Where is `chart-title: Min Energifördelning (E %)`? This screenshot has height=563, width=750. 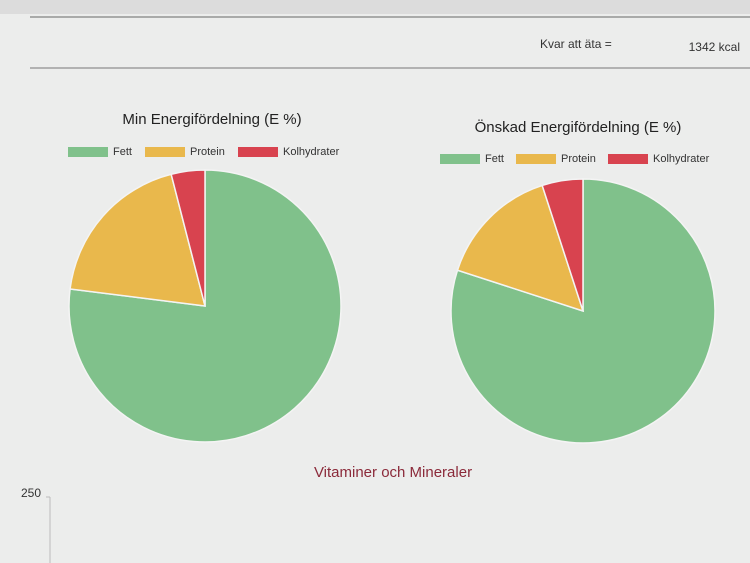
chart-title: Min Energifördelning (E %) is located at coordinates (211, 119).